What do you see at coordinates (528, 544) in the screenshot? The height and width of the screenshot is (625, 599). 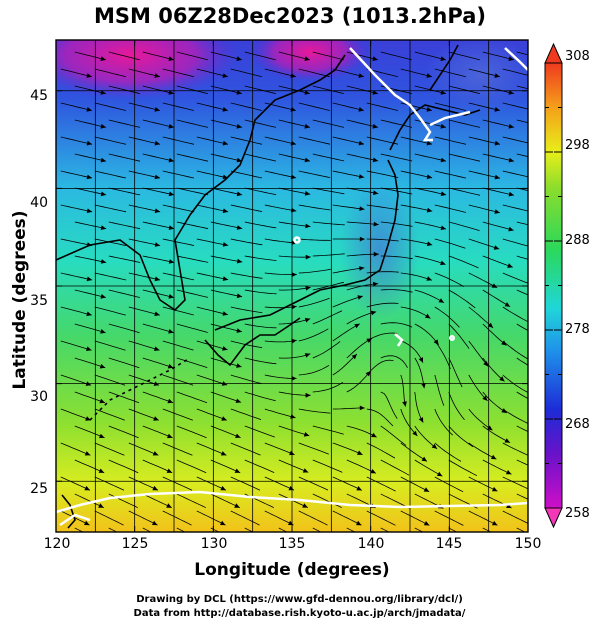 I see `x-tick-label: 150` at bounding box center [528, 544].